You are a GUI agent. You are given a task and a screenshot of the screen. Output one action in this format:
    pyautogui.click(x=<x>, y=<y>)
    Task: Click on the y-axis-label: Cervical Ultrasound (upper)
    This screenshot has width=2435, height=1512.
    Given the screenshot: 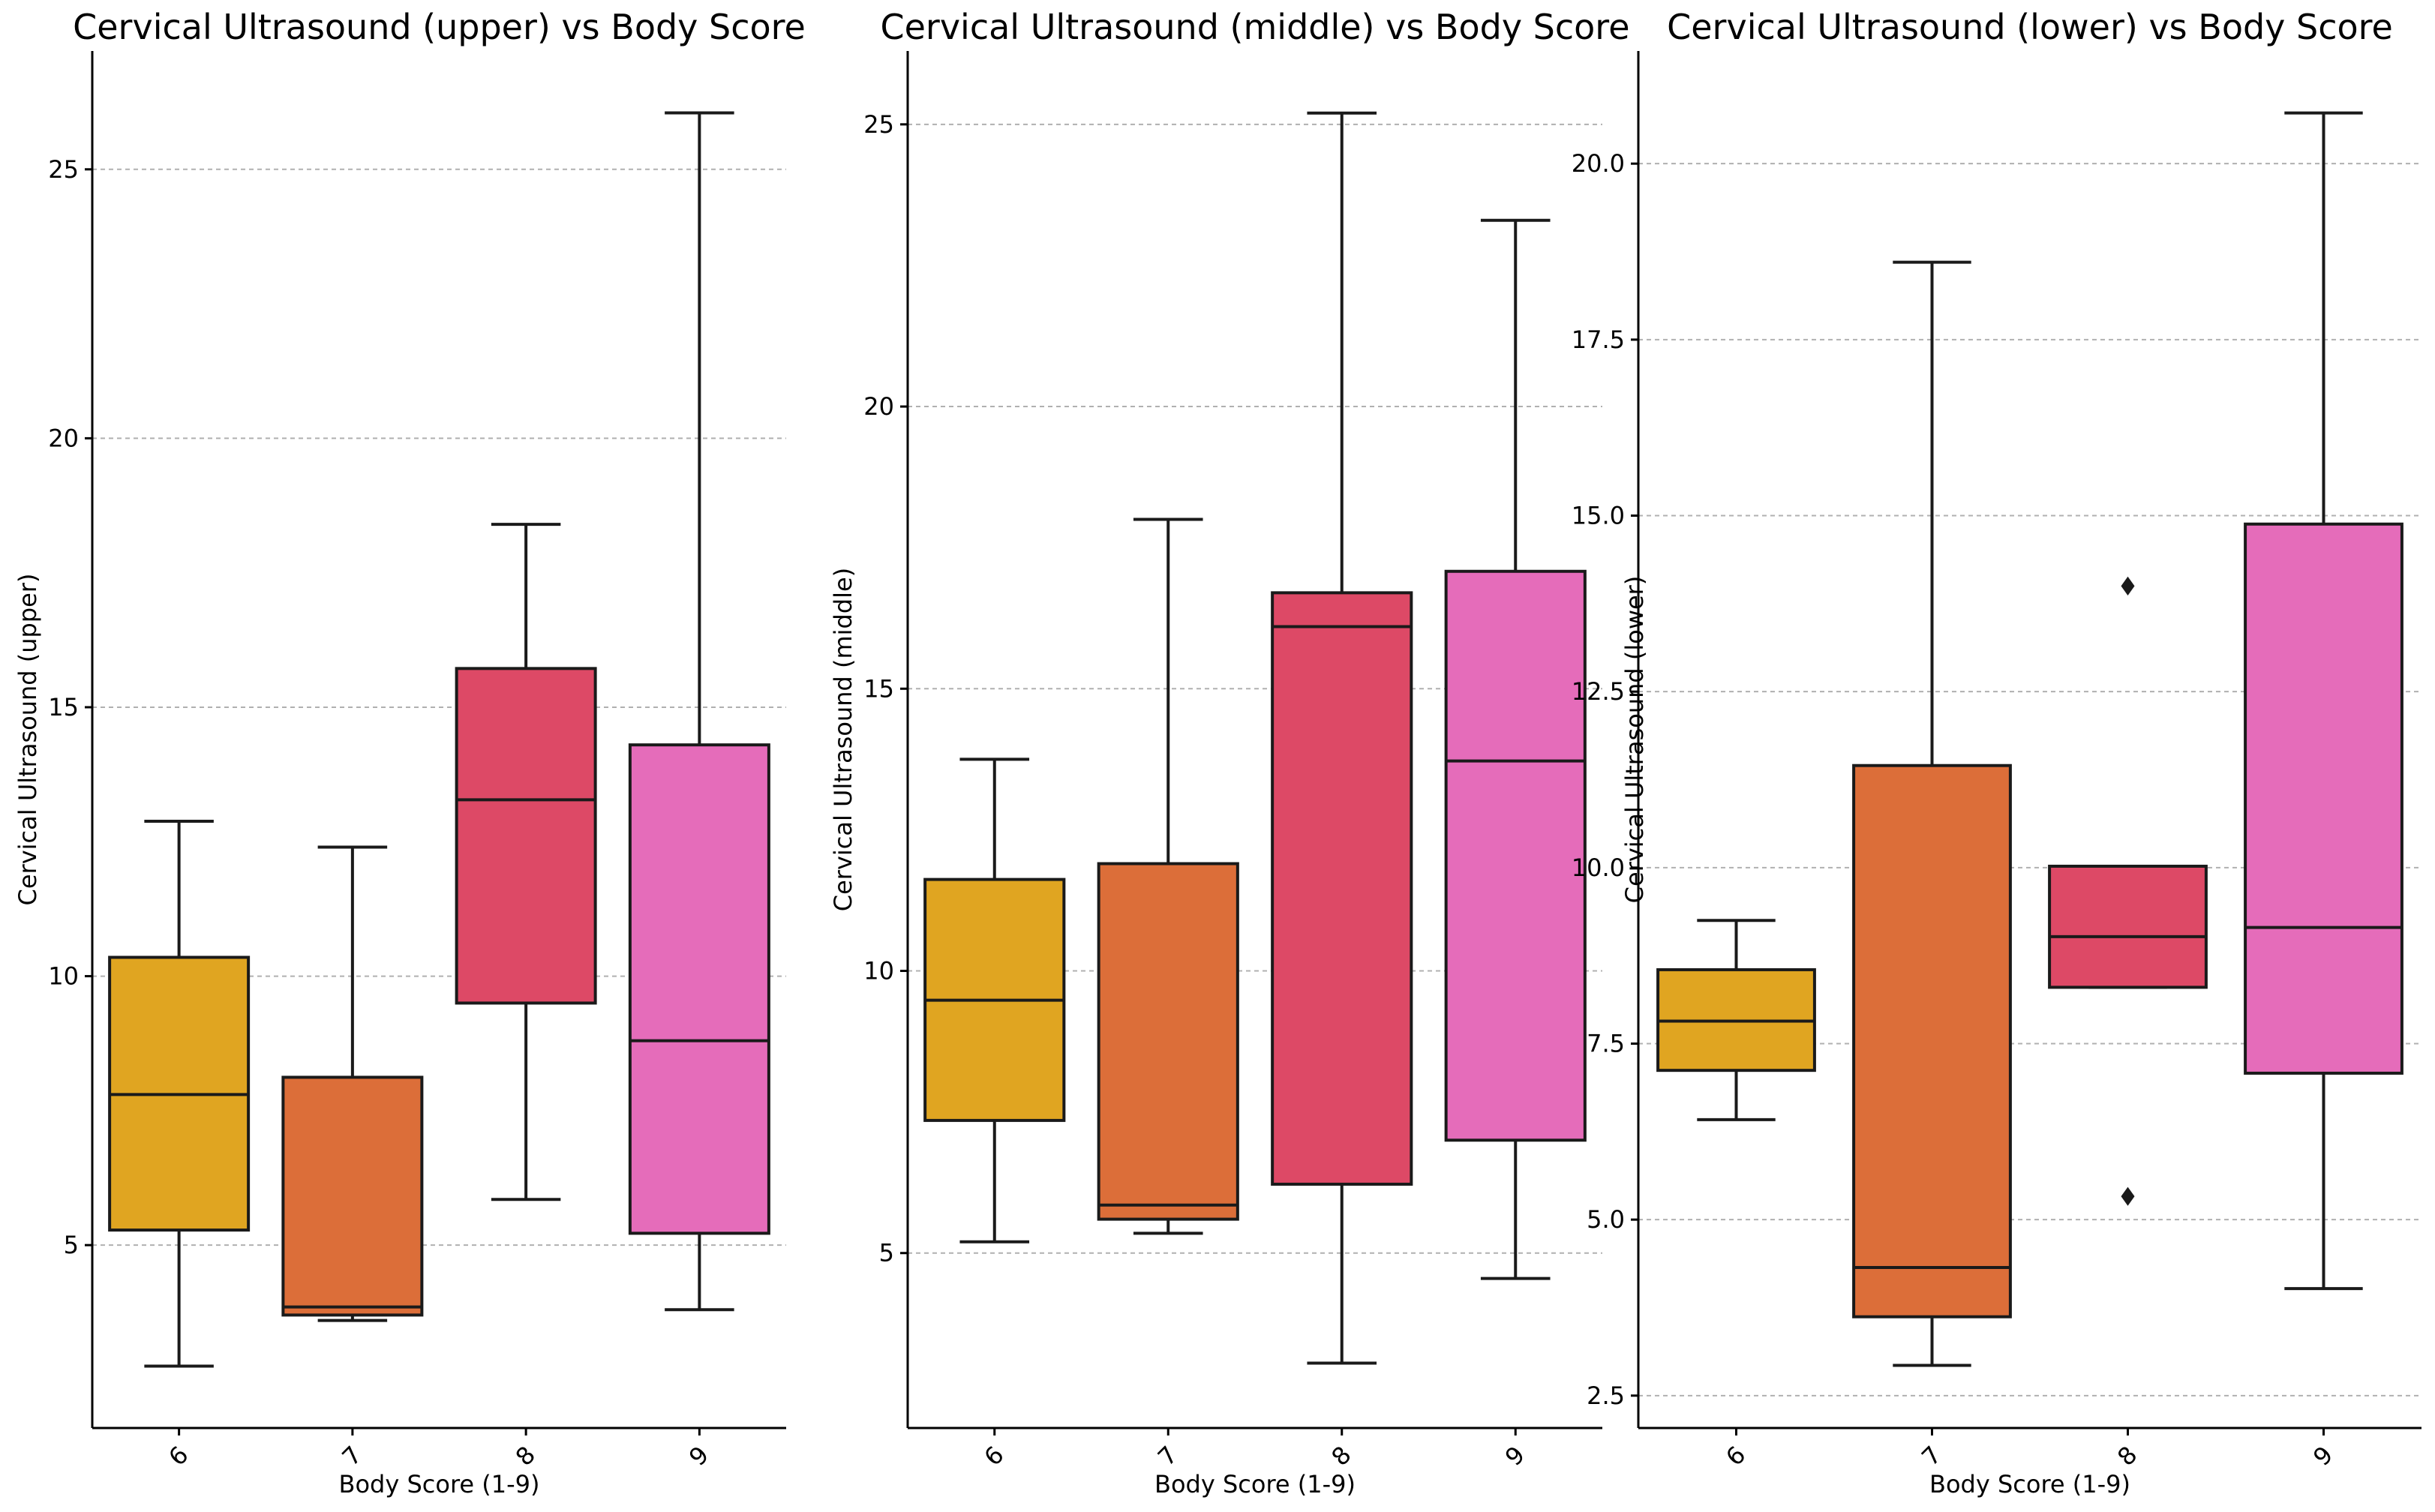 What is the action you would take?
    pyautogui.click(x=28, y=740)
    